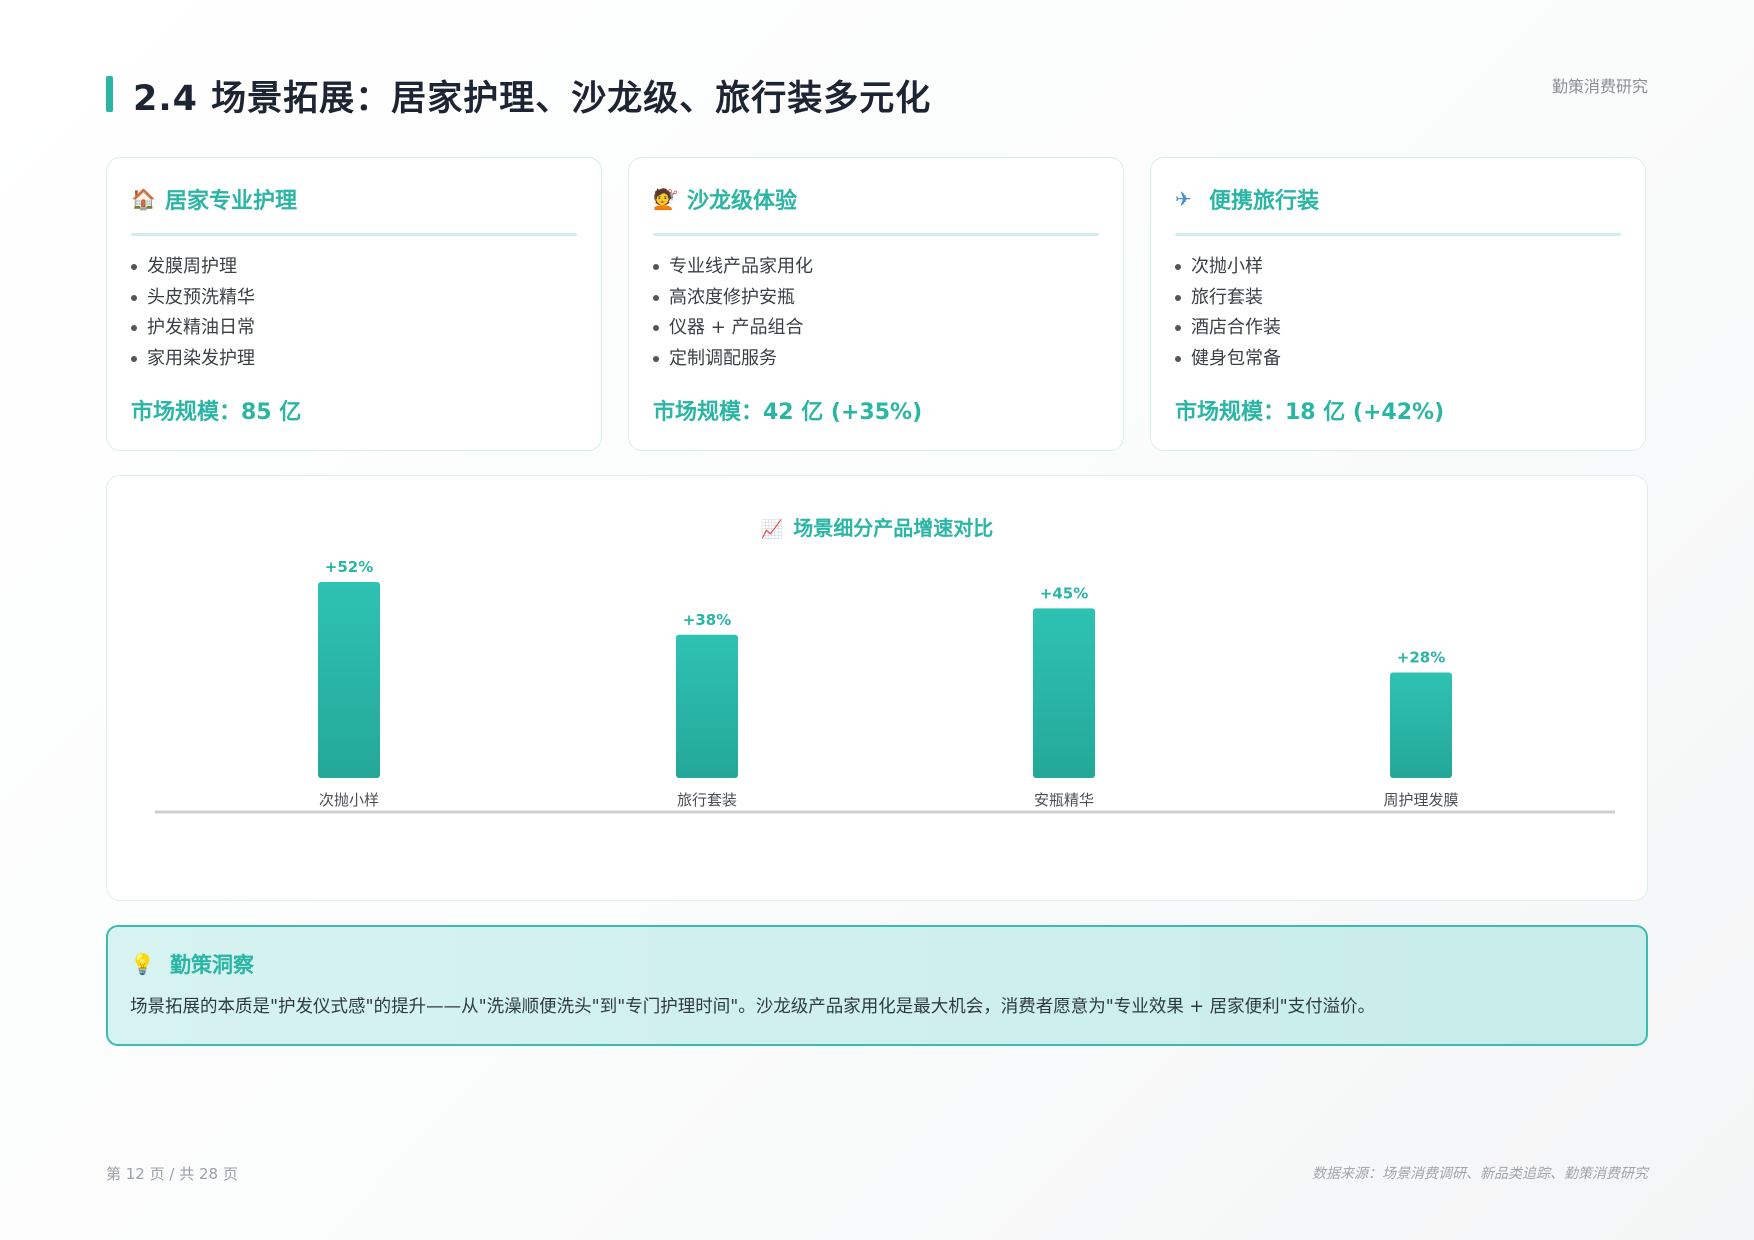 The image size is (1754, 1240). I want to click on data-source: 数据来源：场景消费调研、新品类追踪、勤策消费研究, so click(1480, 1174).